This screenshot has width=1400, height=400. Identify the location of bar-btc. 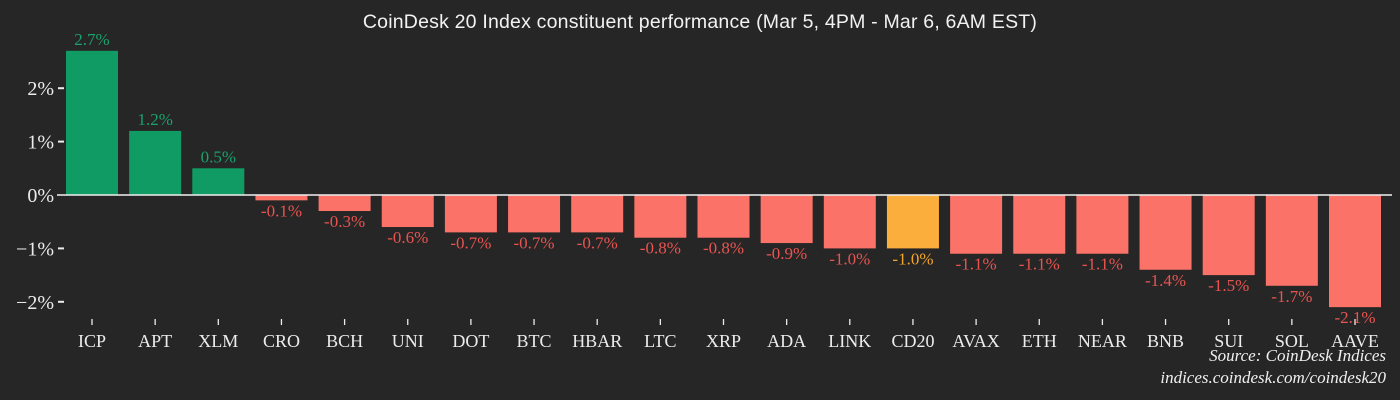
(534, 214).